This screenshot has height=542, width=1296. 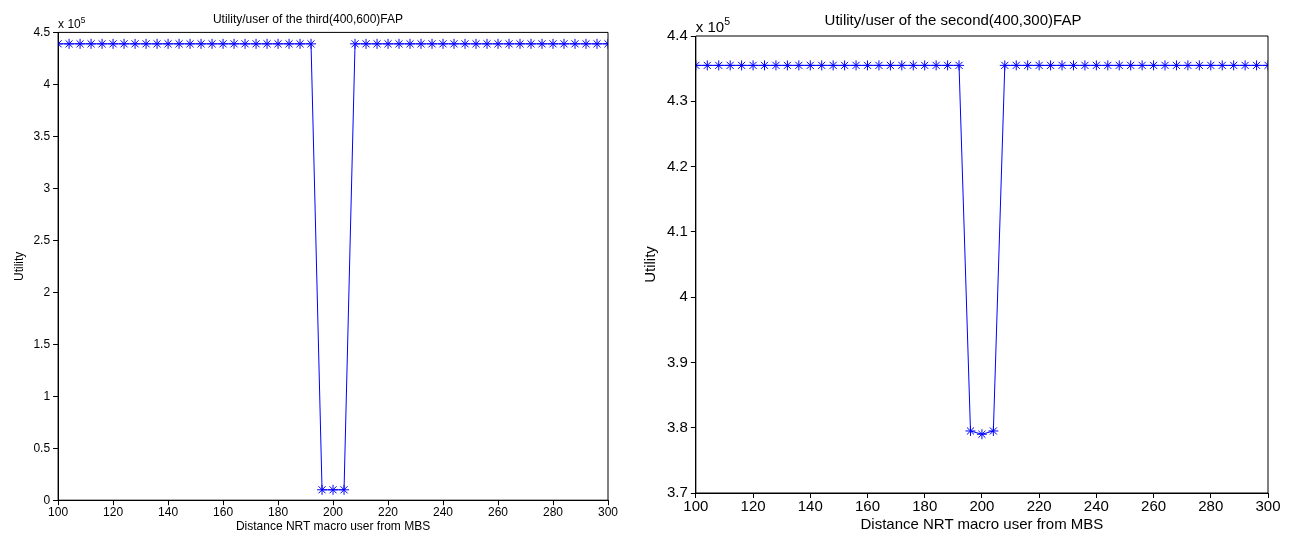 I want to click on chart-title: Utility/user of the third(400,600)FAP, so click(x=308, y=18).